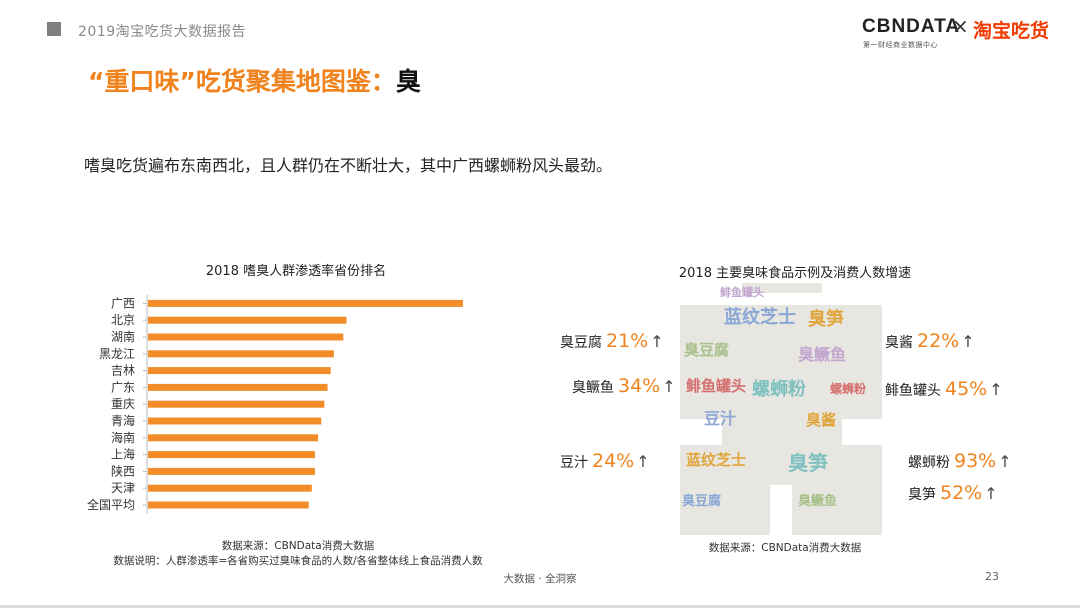 This screenshot has width=1080, height=608. I want to click on food-item-name: 豆汁, so click(574, 463).